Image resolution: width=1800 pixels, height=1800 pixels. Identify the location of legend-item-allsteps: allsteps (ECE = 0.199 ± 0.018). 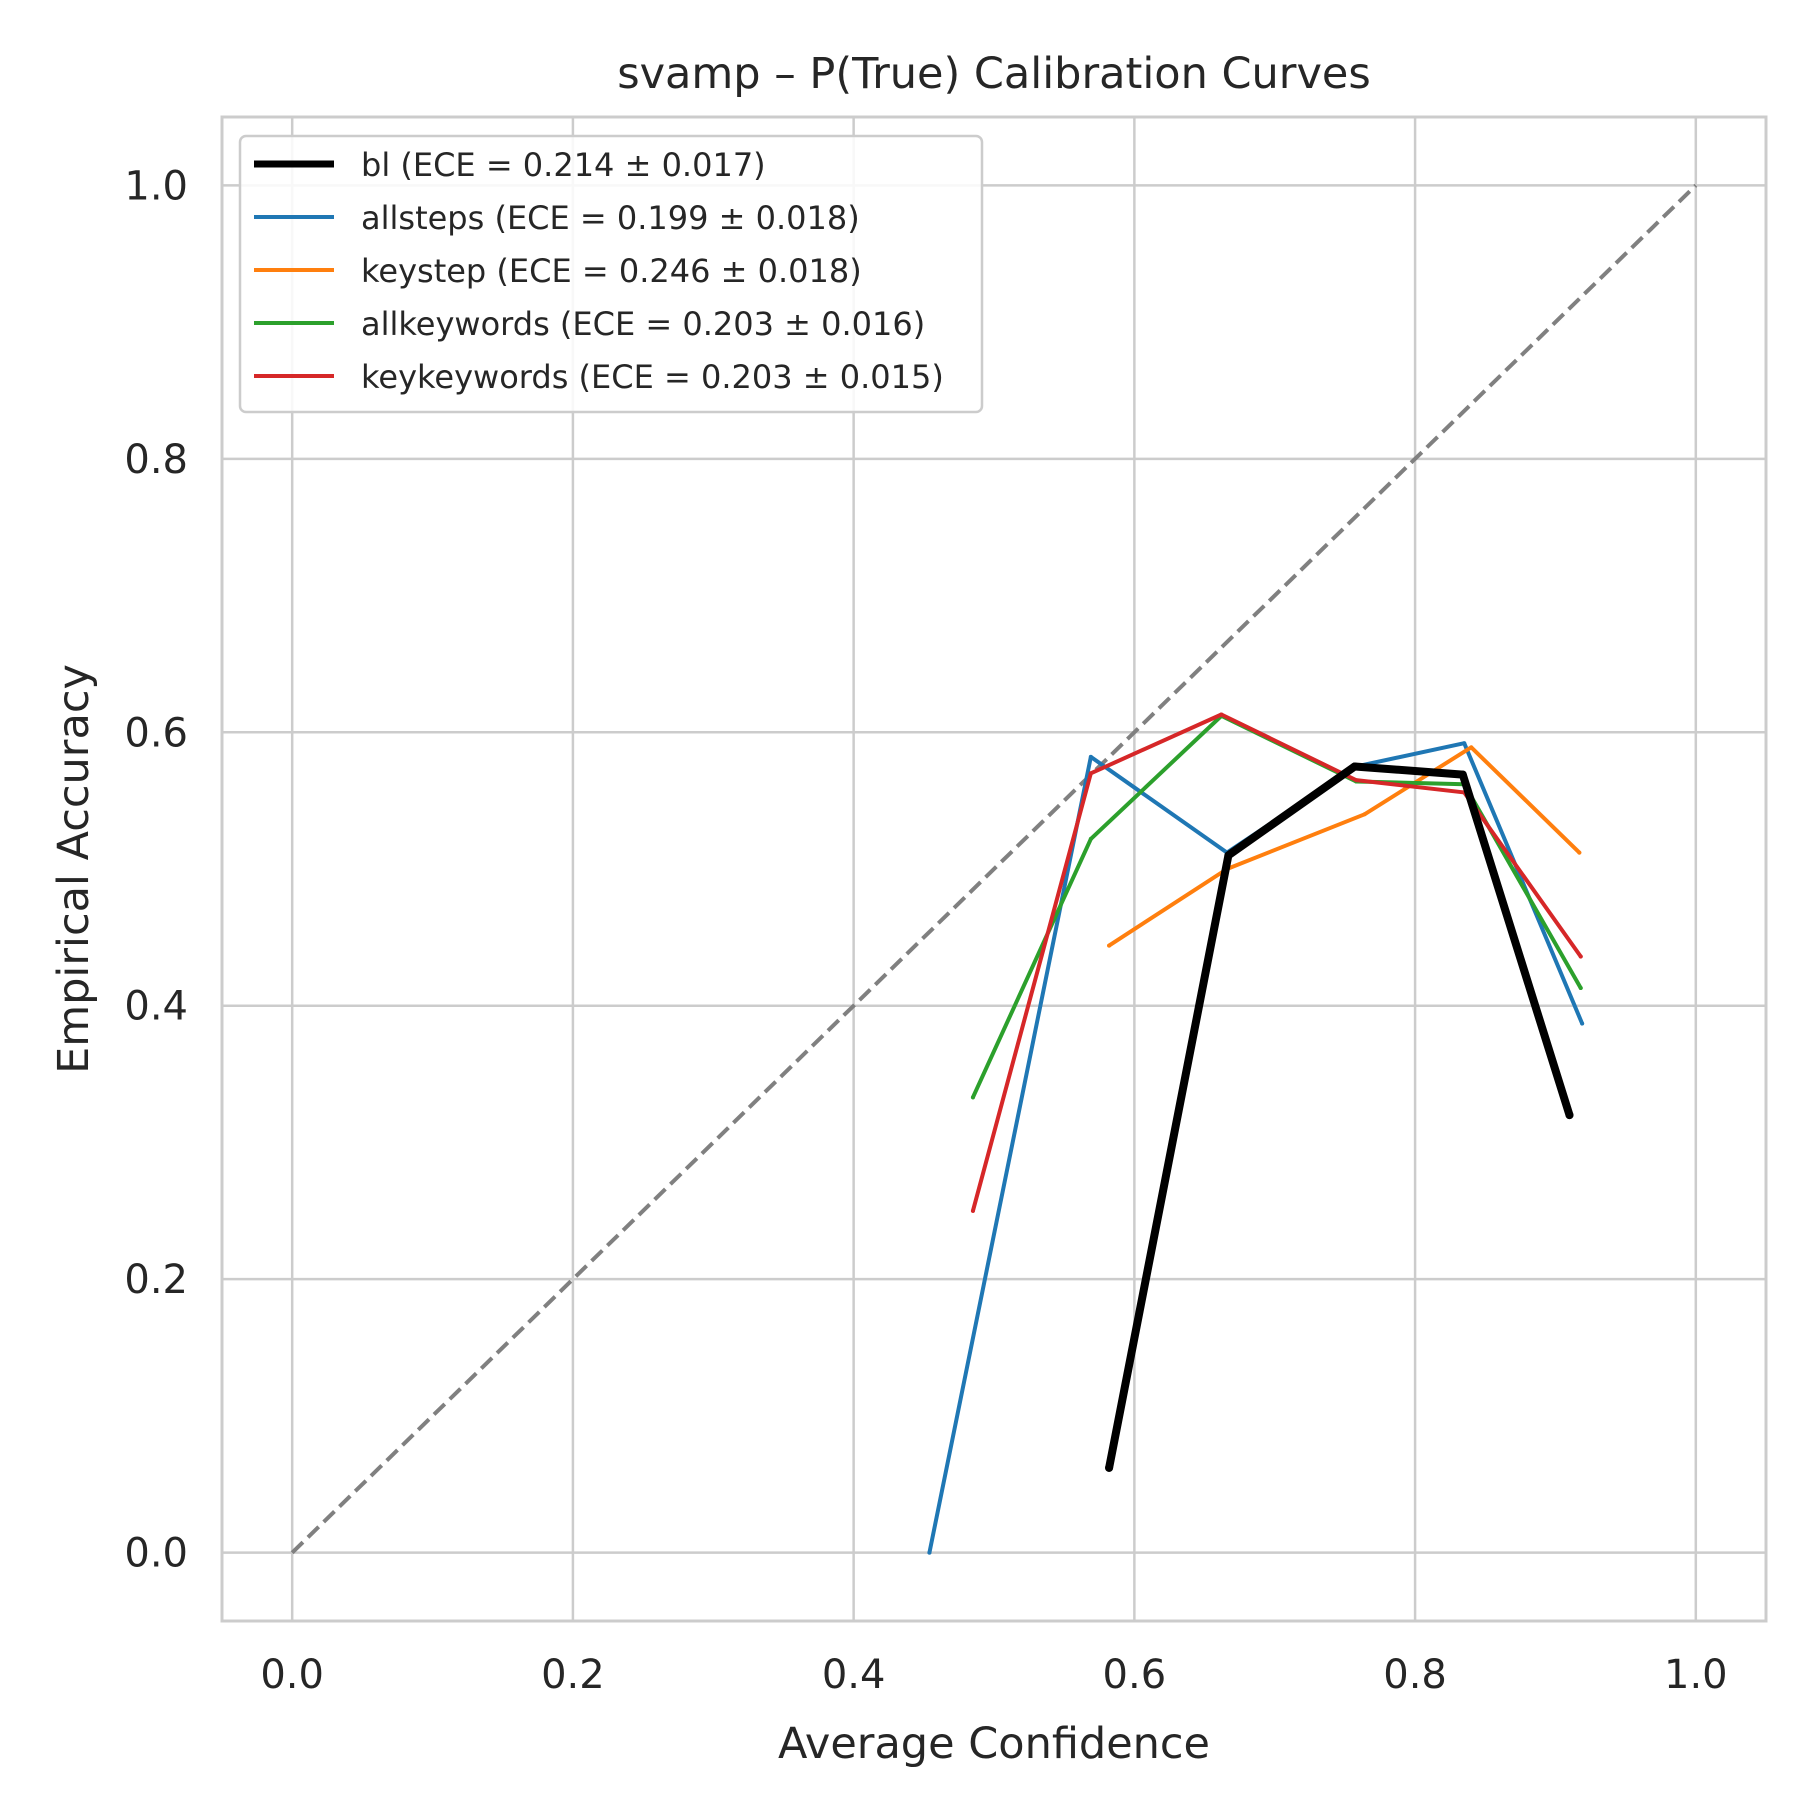
(557, 218).